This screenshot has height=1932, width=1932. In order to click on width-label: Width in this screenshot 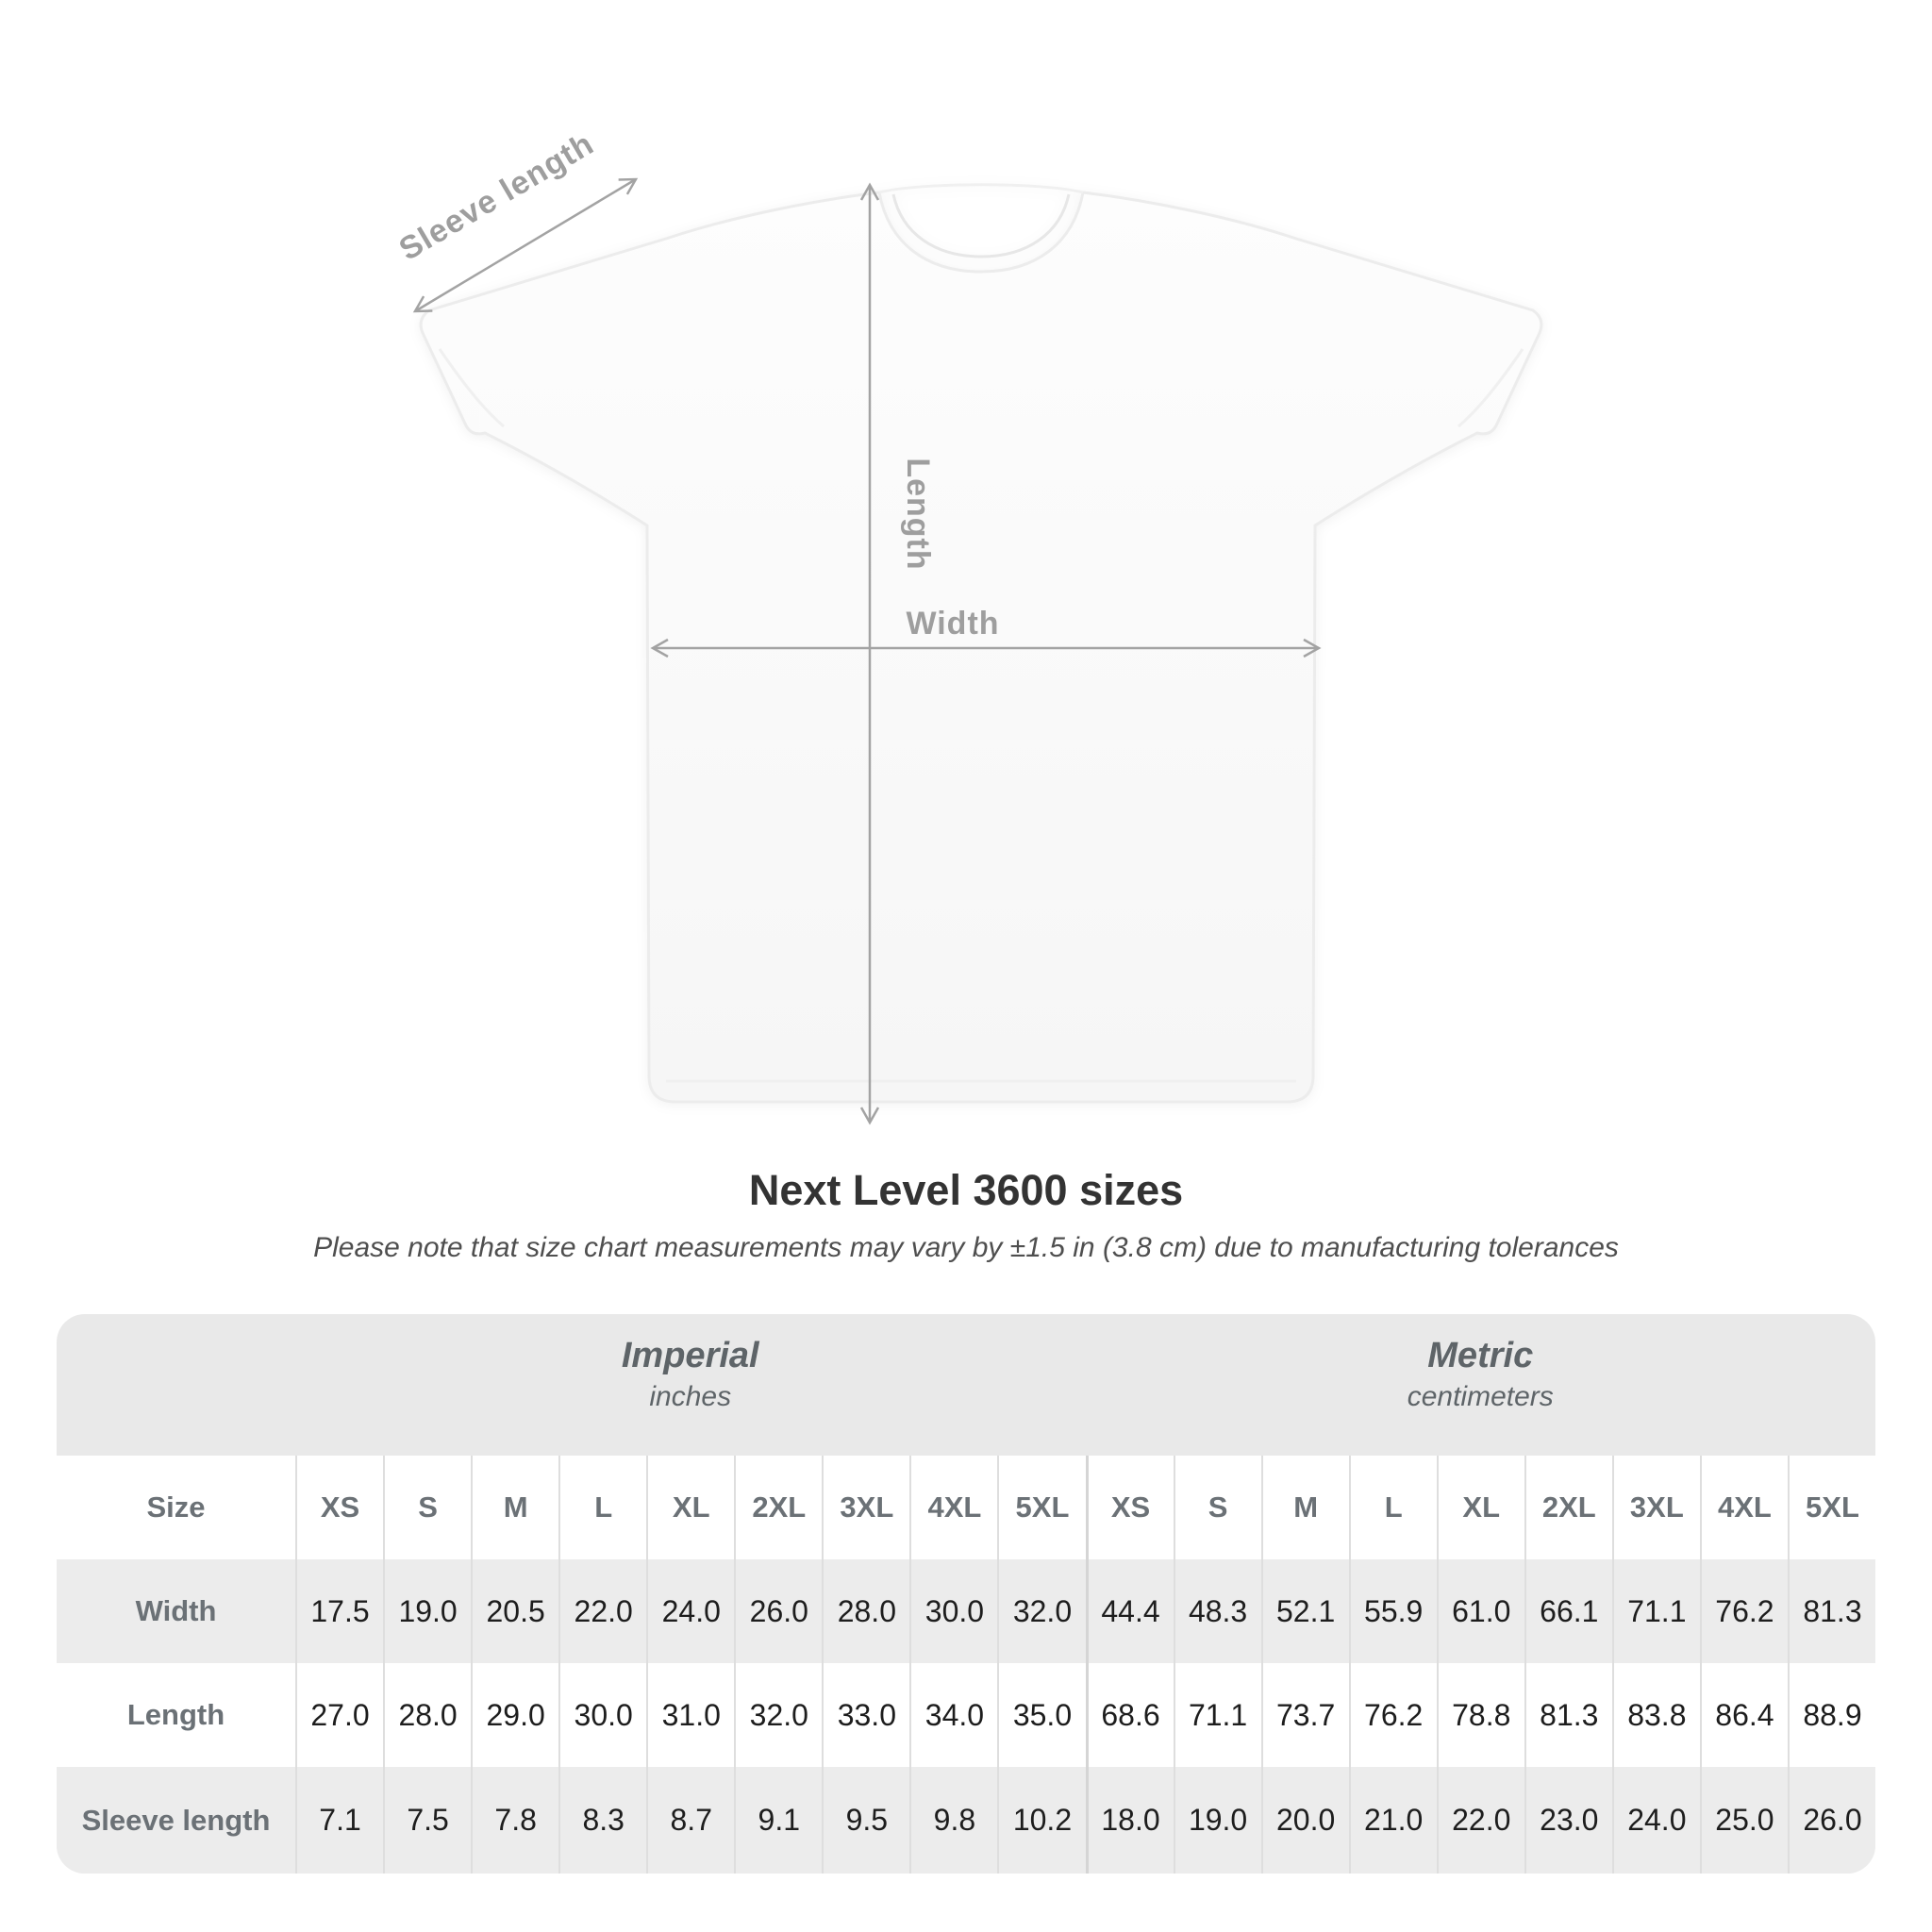, I will do `click(953, 623)`.